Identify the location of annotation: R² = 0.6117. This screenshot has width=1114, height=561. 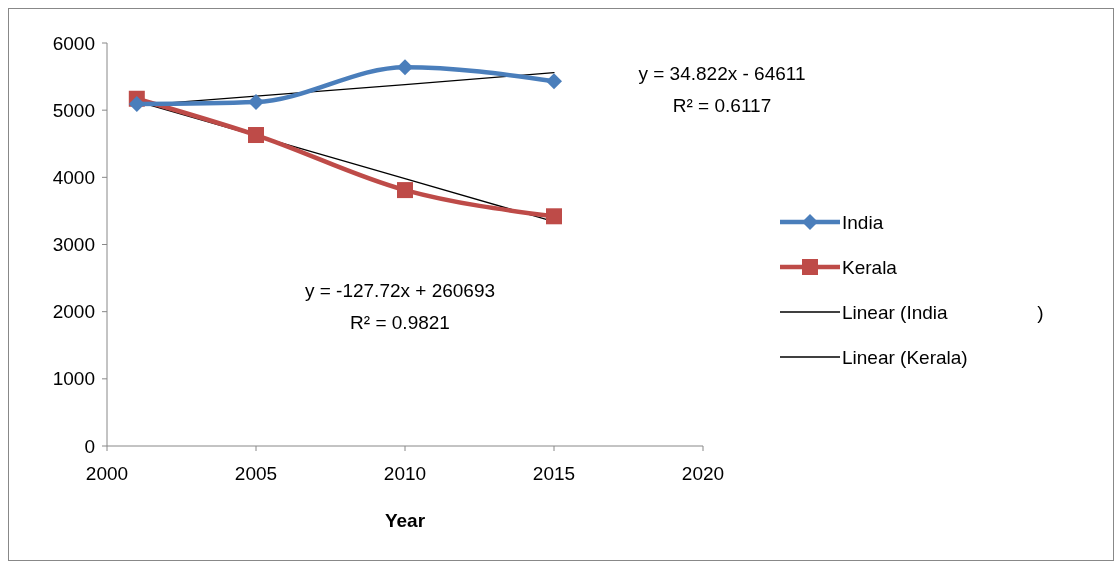
(722, 105).